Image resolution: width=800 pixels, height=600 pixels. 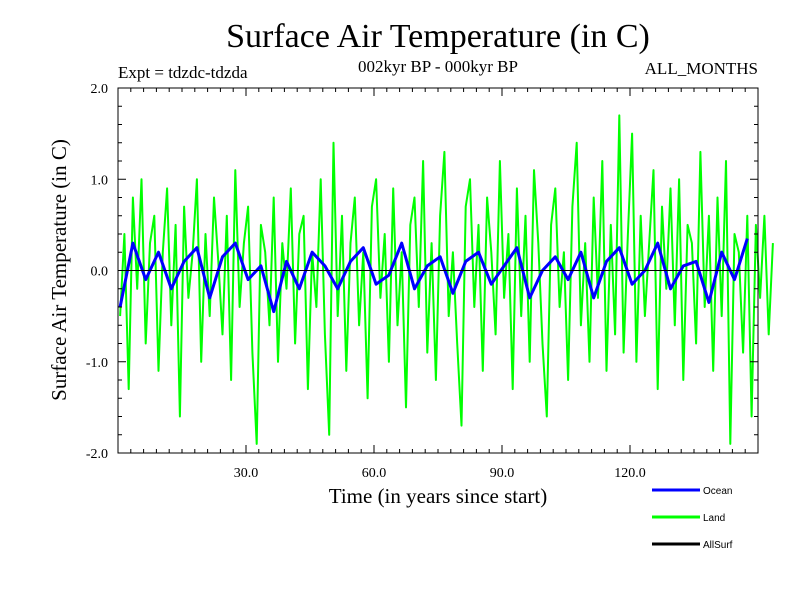 What do you see at coordinates (100, 89) in the screenshot?
I see `y-tick-label: 2.0` at bounding box center [100, 89].